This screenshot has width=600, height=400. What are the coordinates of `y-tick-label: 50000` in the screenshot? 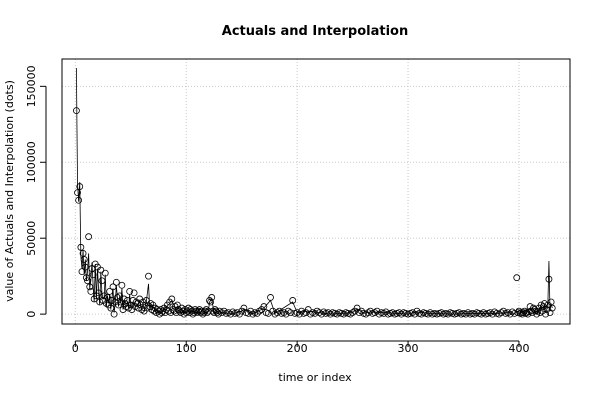 It's located at (31, 238).